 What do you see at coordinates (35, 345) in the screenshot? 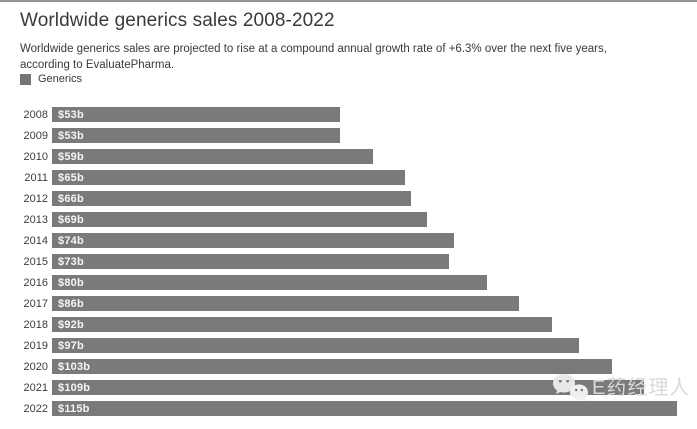
I see `year-label: 2019` at bounding box center [35, 345].